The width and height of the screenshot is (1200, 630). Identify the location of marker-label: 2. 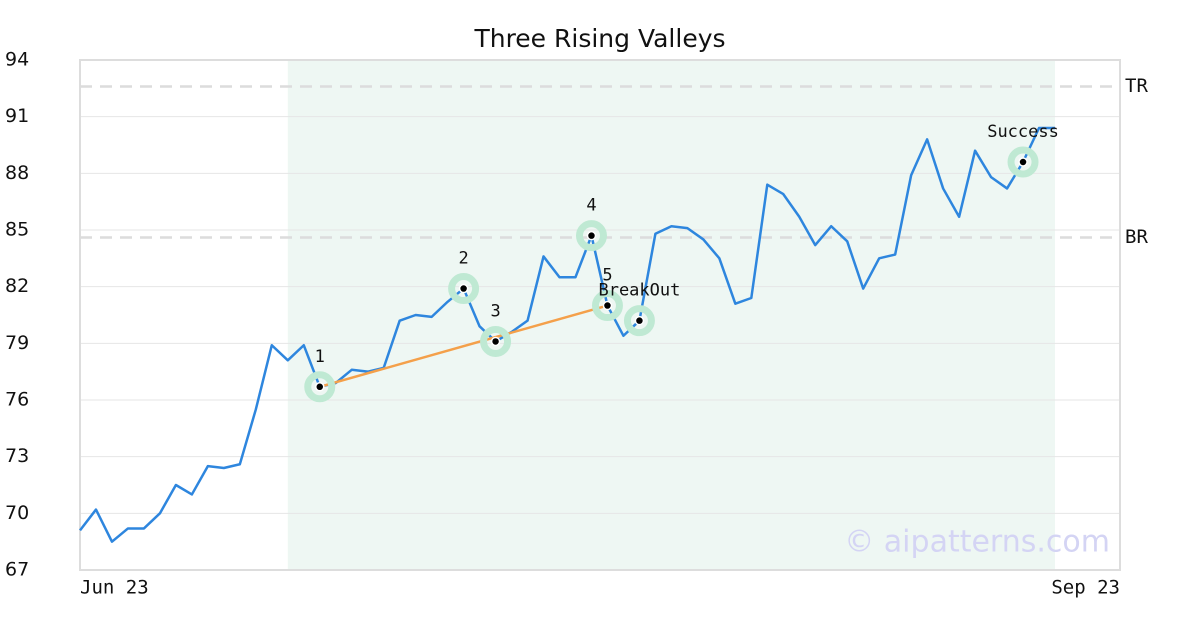
(463, 259).